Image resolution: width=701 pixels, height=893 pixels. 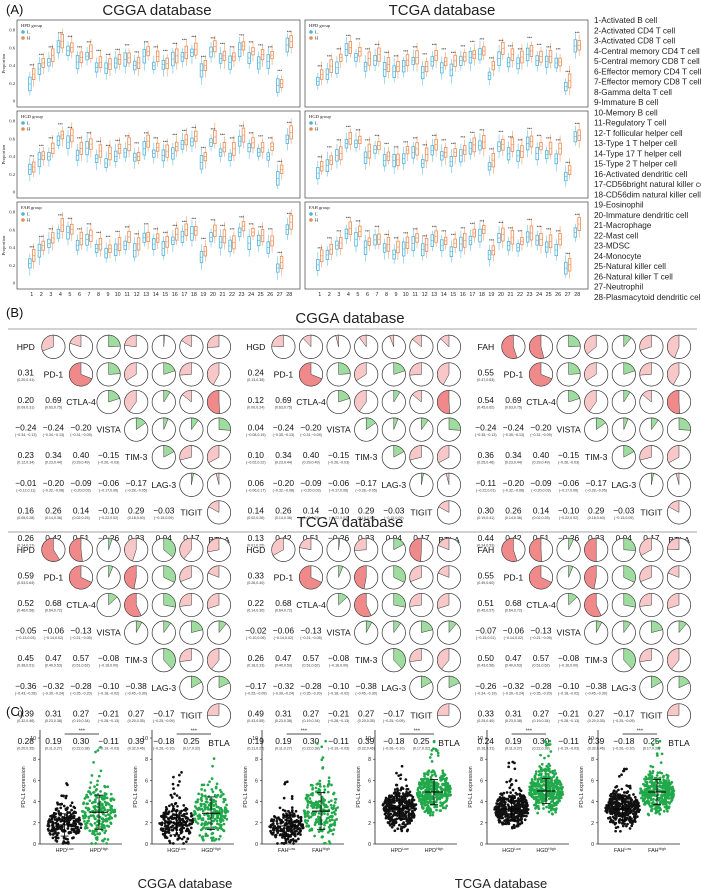 What do you see at coordinates (568, 518) in the screenshot?
I see `confidence-interval: (−0.22,0.02)` at bounding box center [568, 518].